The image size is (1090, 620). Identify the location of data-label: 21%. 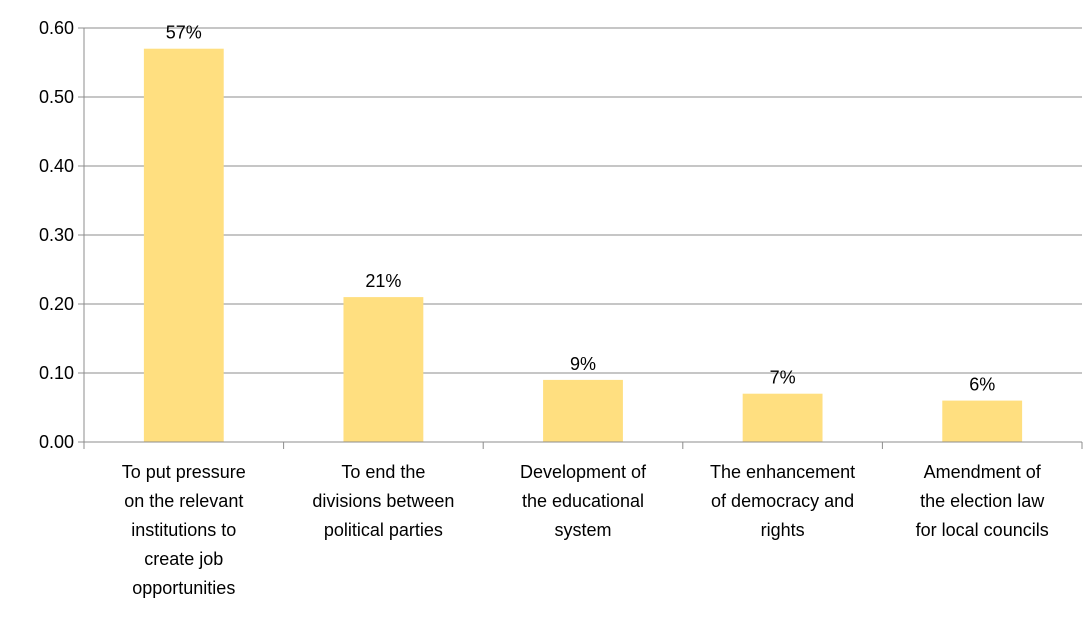
(383, 281).